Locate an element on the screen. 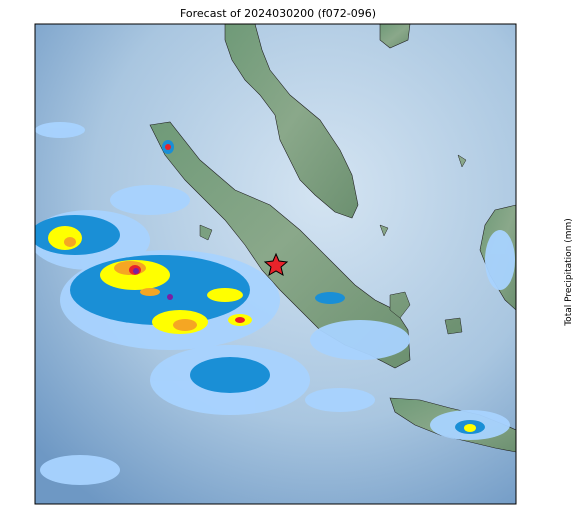 The height and width of the screenshot is (532, 585). land-north is located at coordinates (395, 36).